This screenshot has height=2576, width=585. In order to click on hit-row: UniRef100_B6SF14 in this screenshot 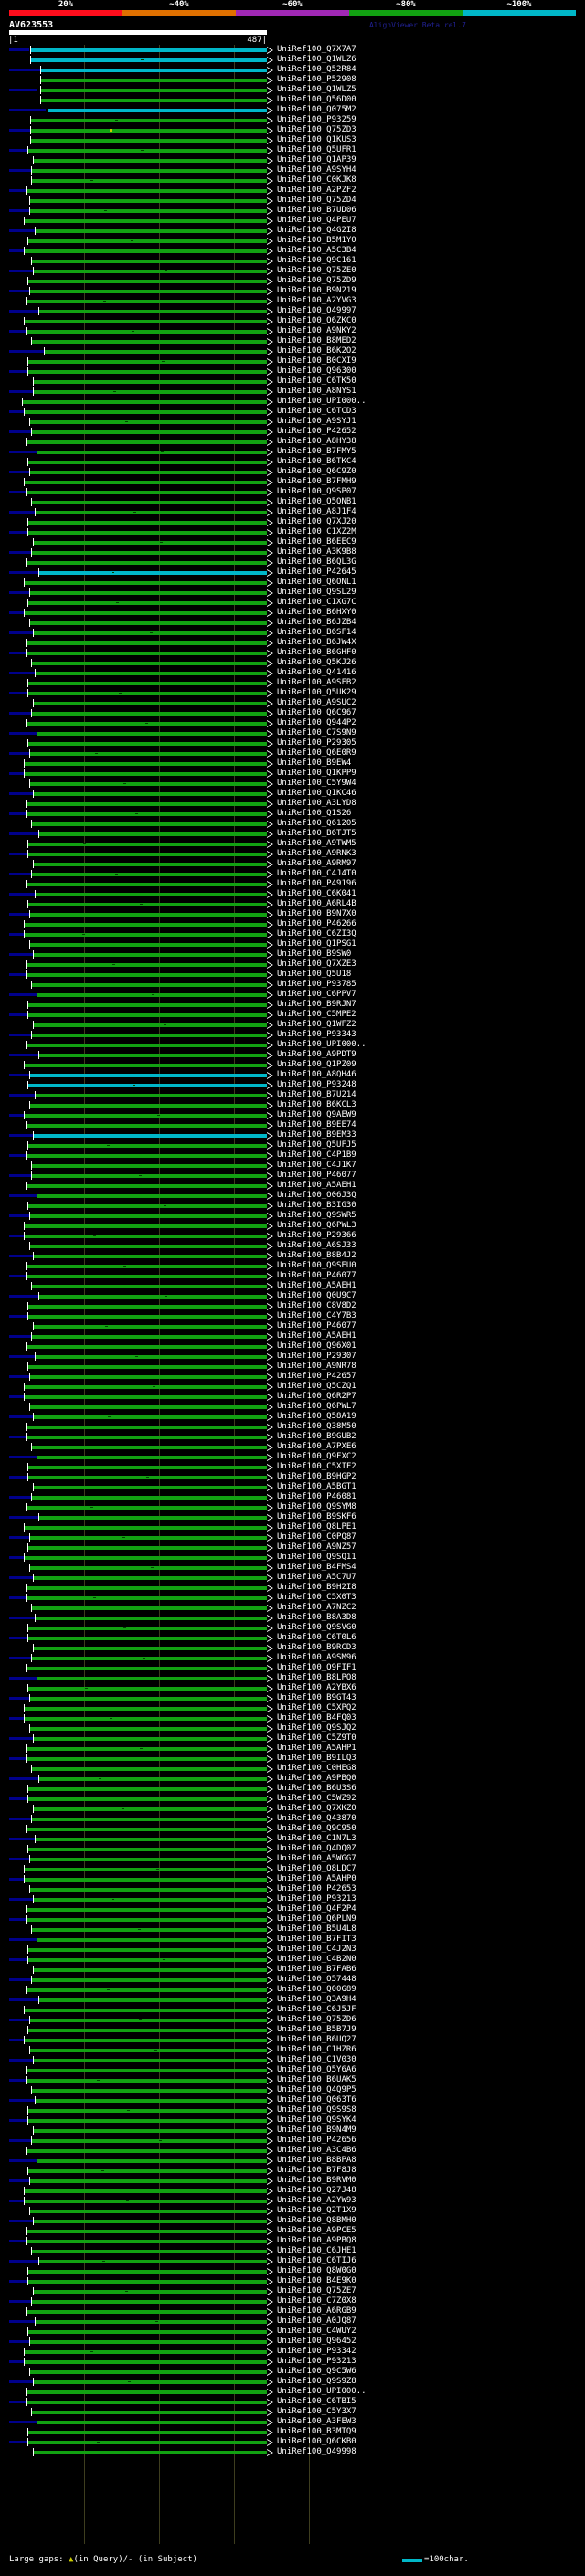, I will do `click(293, 633)`.